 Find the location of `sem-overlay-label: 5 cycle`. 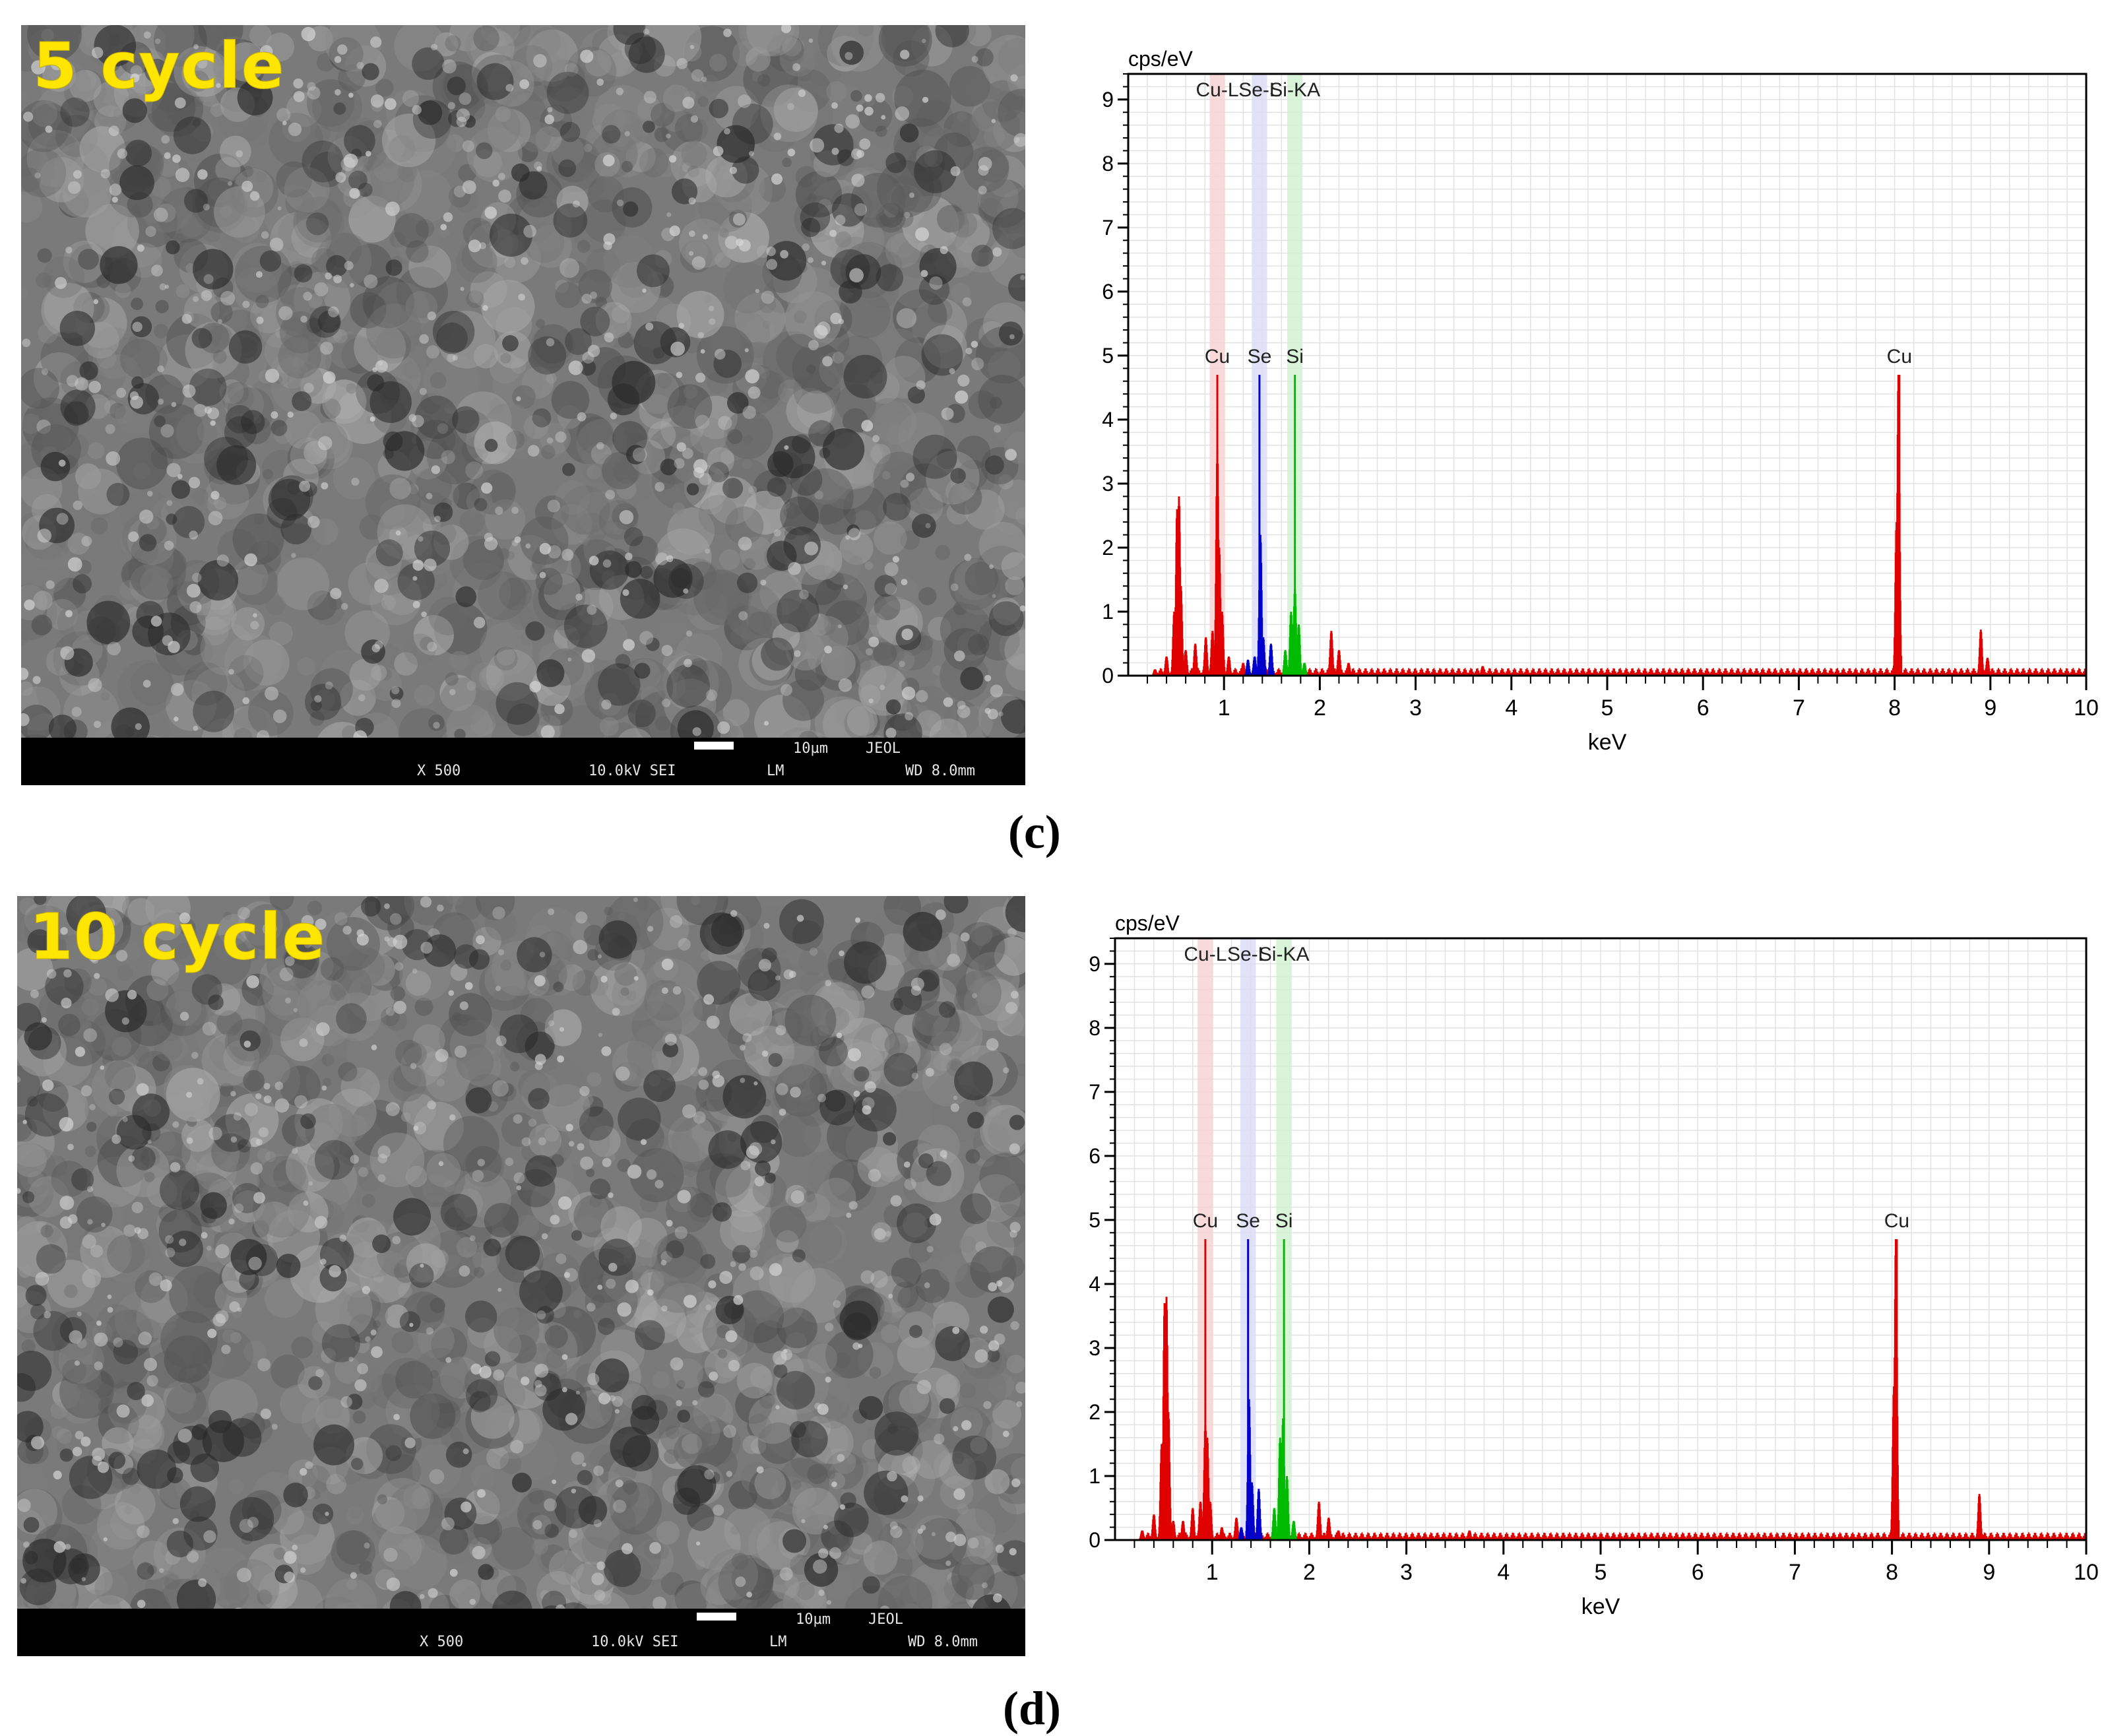

sem-overlay-label: 5 cycle is located at coordinates (159, 66).